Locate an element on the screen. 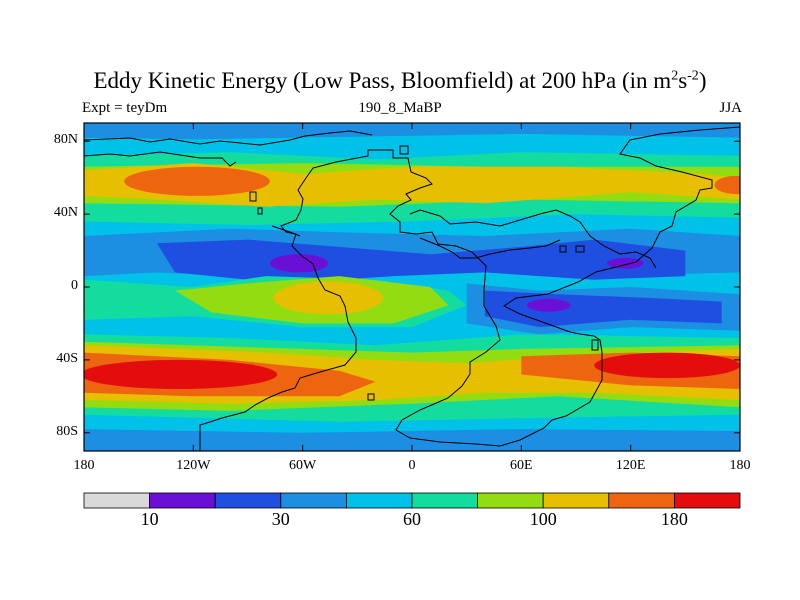 This screenshot has height=600, width=800. x-tick-label: 60W is located at coordinates (303, 465).